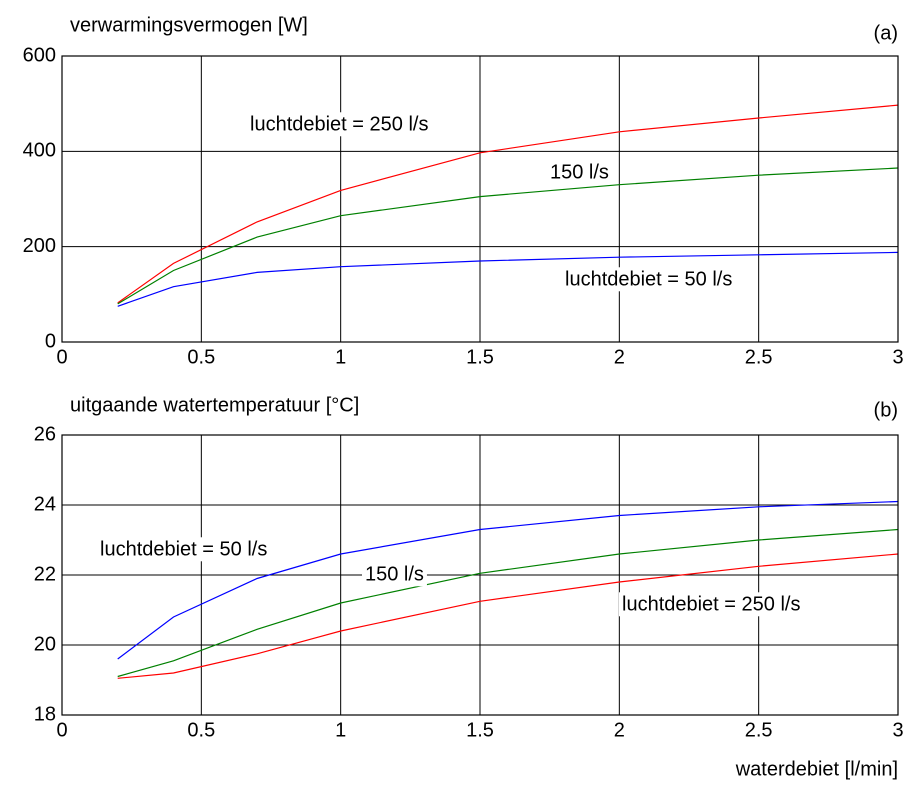  Describe the element at coordinates (50, 341) in the screenshot. I see `y-tick-label: 0` at that location.